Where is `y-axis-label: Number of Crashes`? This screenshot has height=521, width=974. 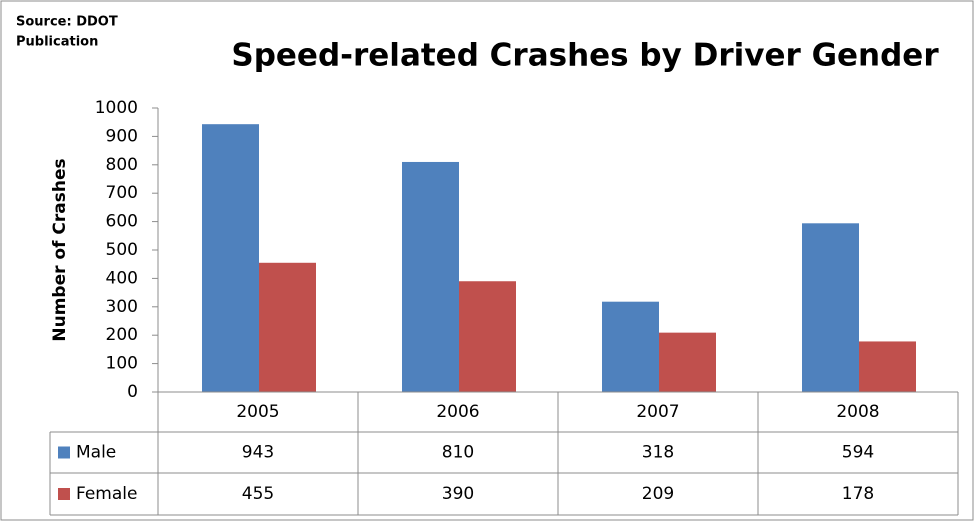 y-axis-label: Number of Crashes is located at coordinates (60, 249).